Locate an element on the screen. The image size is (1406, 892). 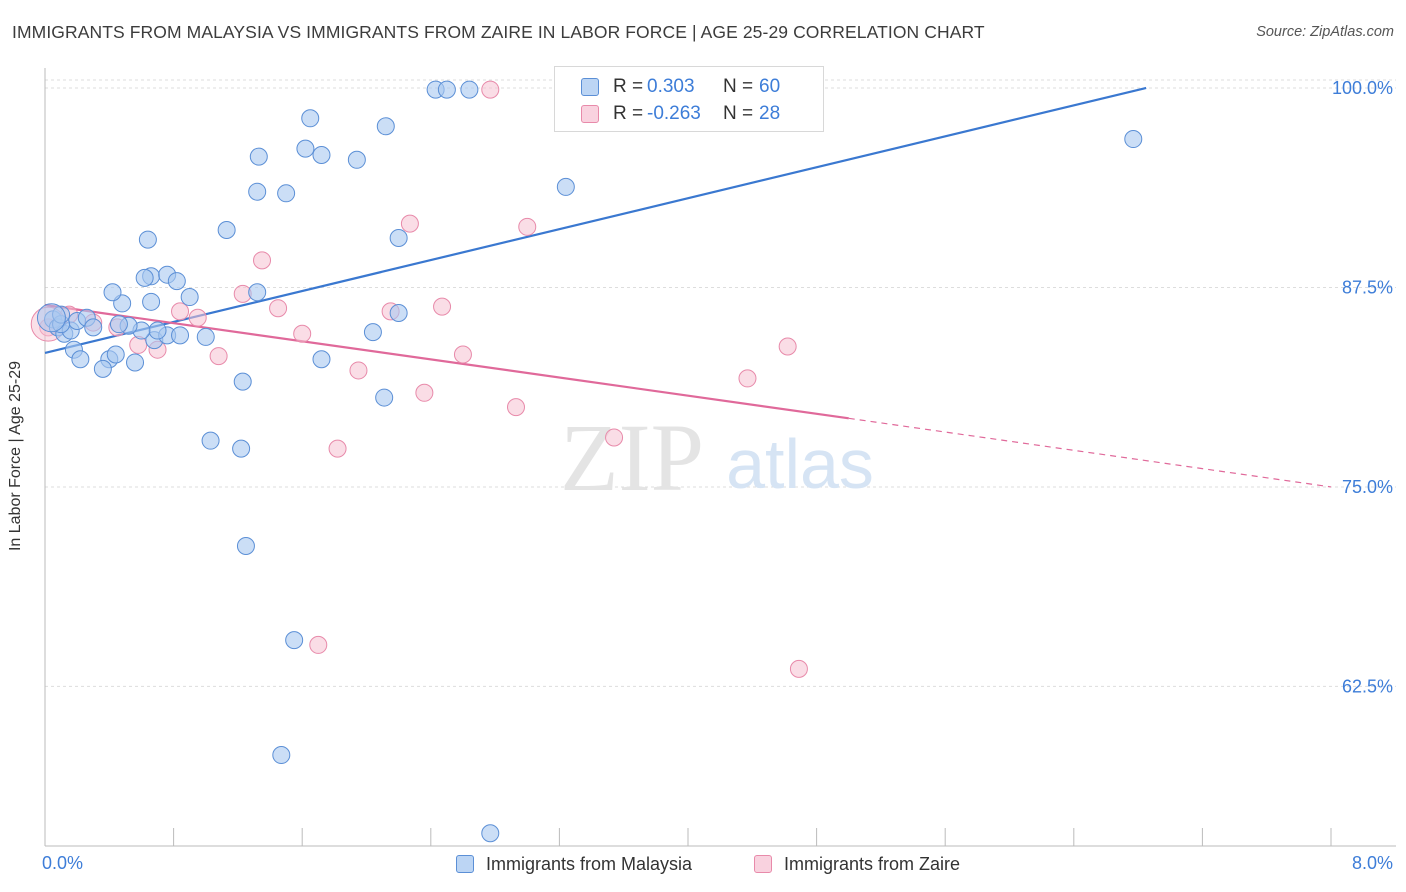
x-tick-label-max: 8.0% is located at coordinates (1372, 863).